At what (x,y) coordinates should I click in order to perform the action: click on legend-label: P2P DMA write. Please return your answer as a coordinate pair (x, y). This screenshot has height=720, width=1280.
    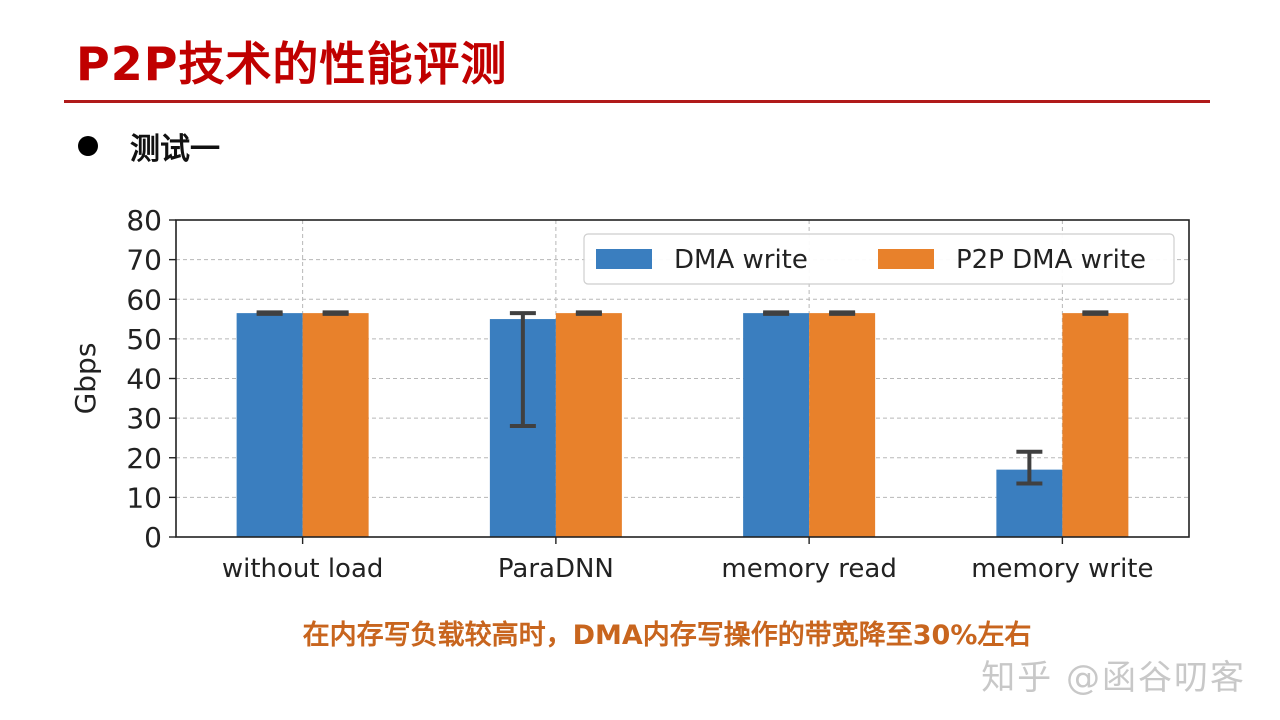
    Looking at the image, I should click on (1051, 260).